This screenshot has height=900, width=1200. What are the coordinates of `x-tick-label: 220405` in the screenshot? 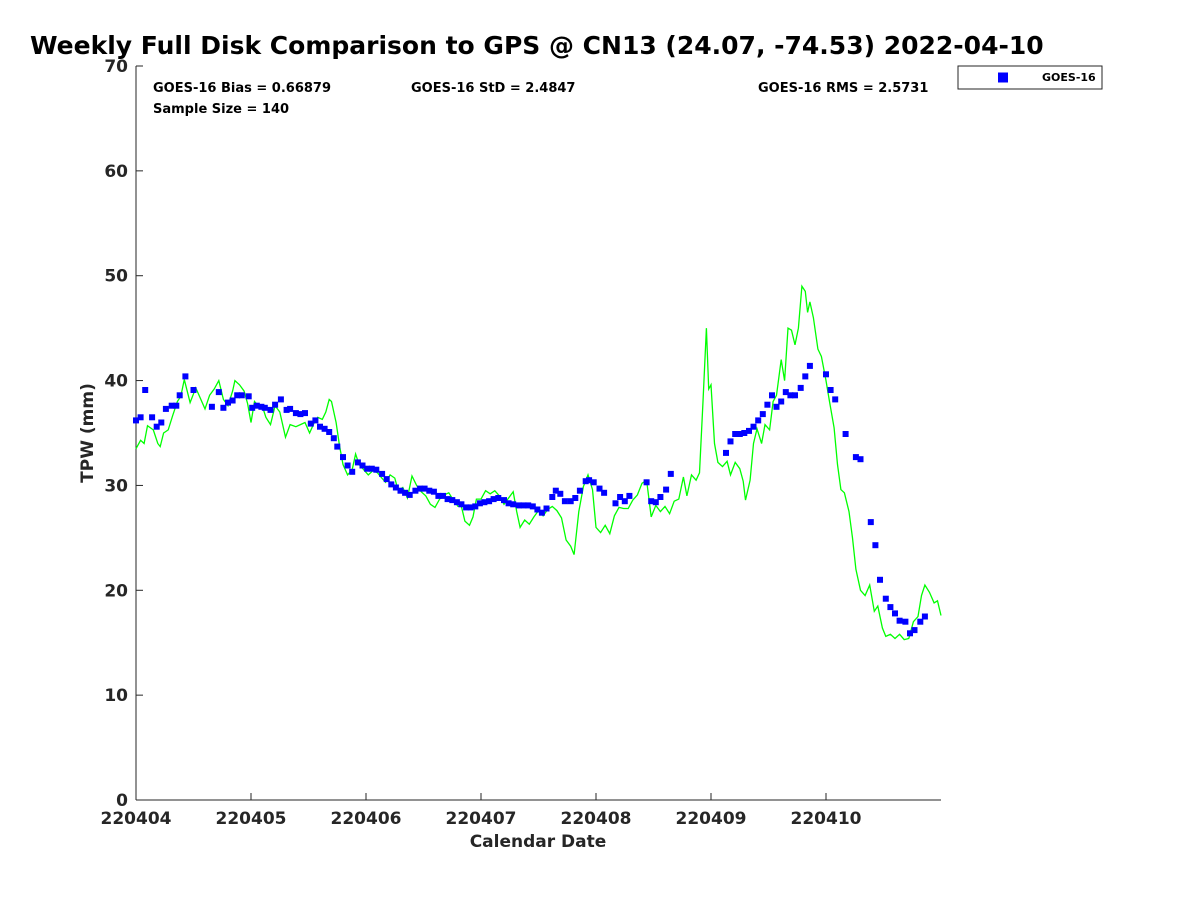 It's located at (251, 819).